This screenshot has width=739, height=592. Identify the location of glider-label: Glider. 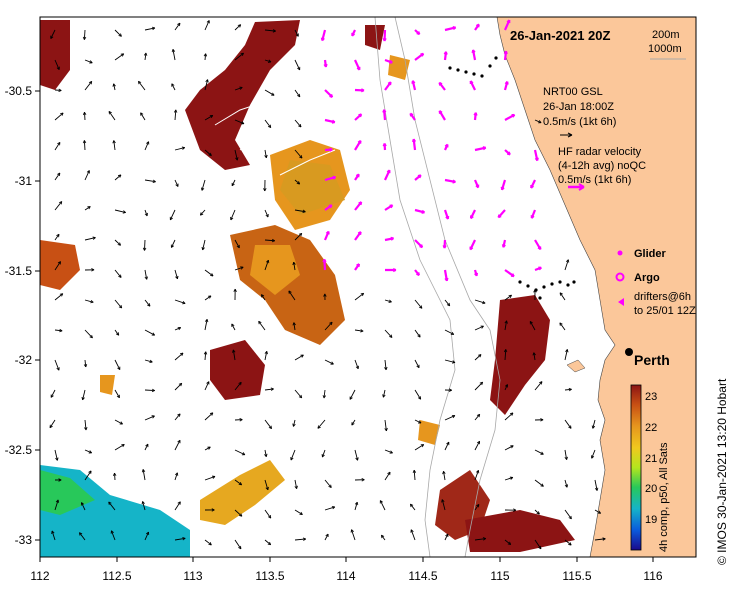
(650, 254).